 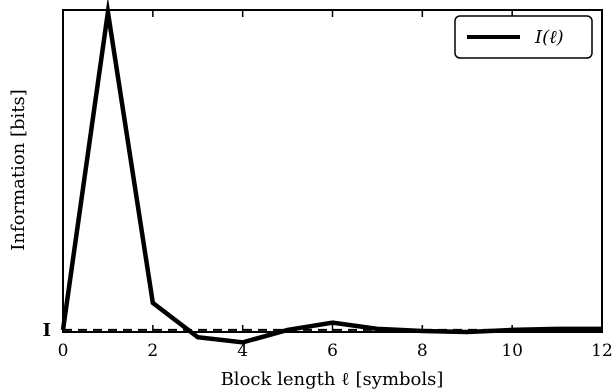 I want to click on legend-label: I(ℓ), so click(x=549, y=37).